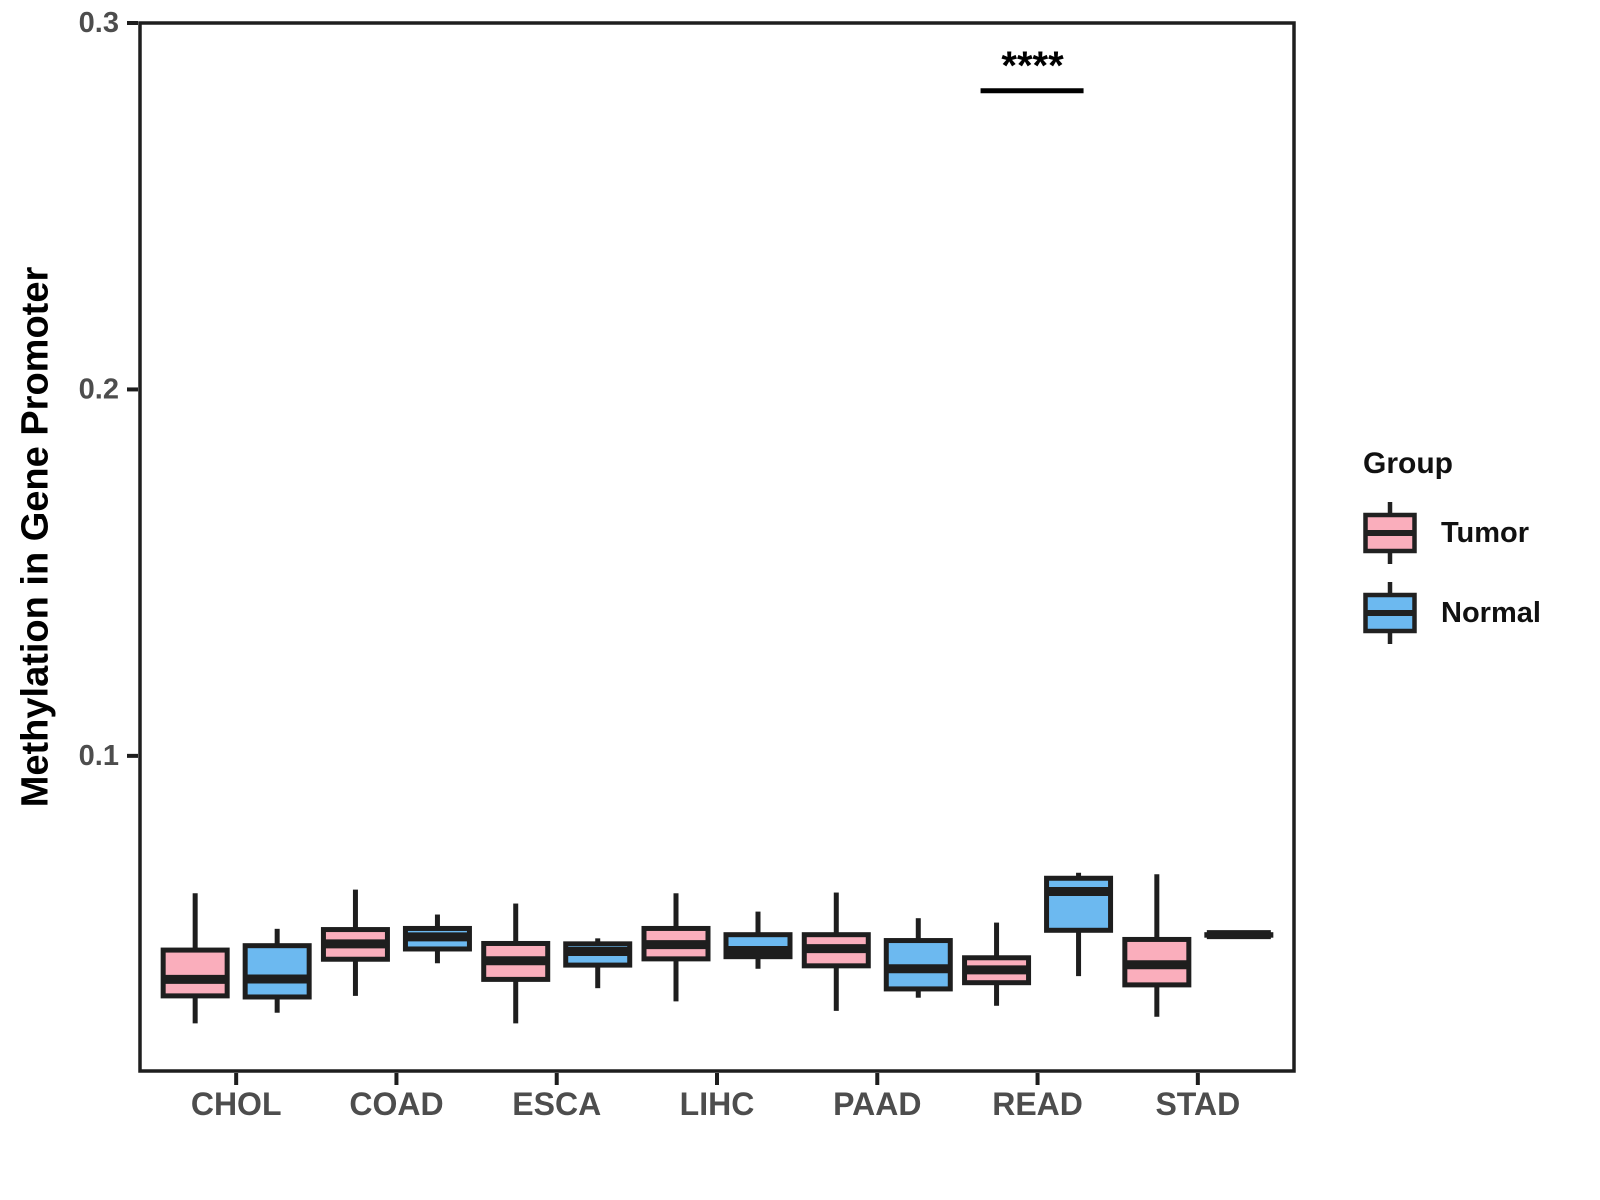 Image resolution: width=1600 pixels, height=1200 pixels. What do you see at coordinates (277, 971) in the screenshot?
I see `box-Normal-CHOL` at bounding box center [277, 971].